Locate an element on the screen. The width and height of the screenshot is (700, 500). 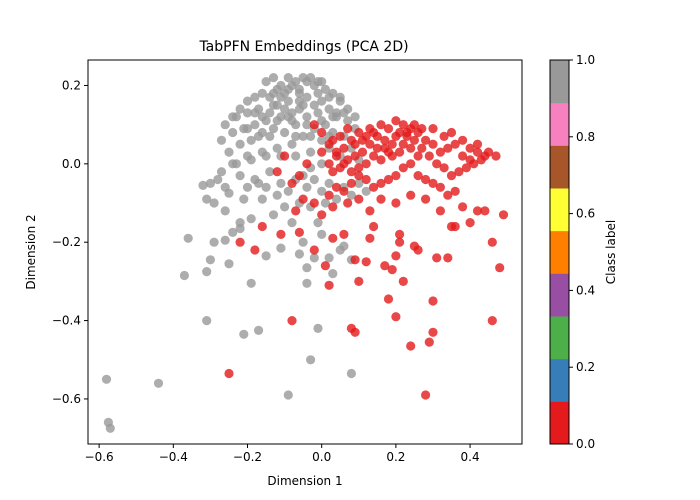
y-tick-label: 0.0 is located at coordinates (71, 164).